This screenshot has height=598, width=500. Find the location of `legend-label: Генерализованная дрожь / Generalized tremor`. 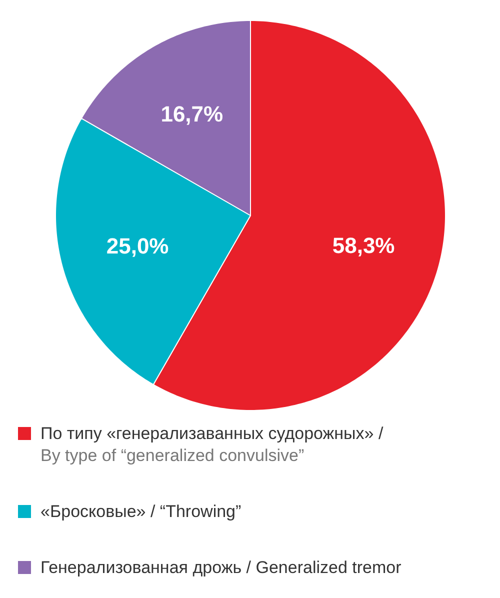

legend-label: Генерализованная дрожь / Generalized tremor is located at coordinates (221, 567).